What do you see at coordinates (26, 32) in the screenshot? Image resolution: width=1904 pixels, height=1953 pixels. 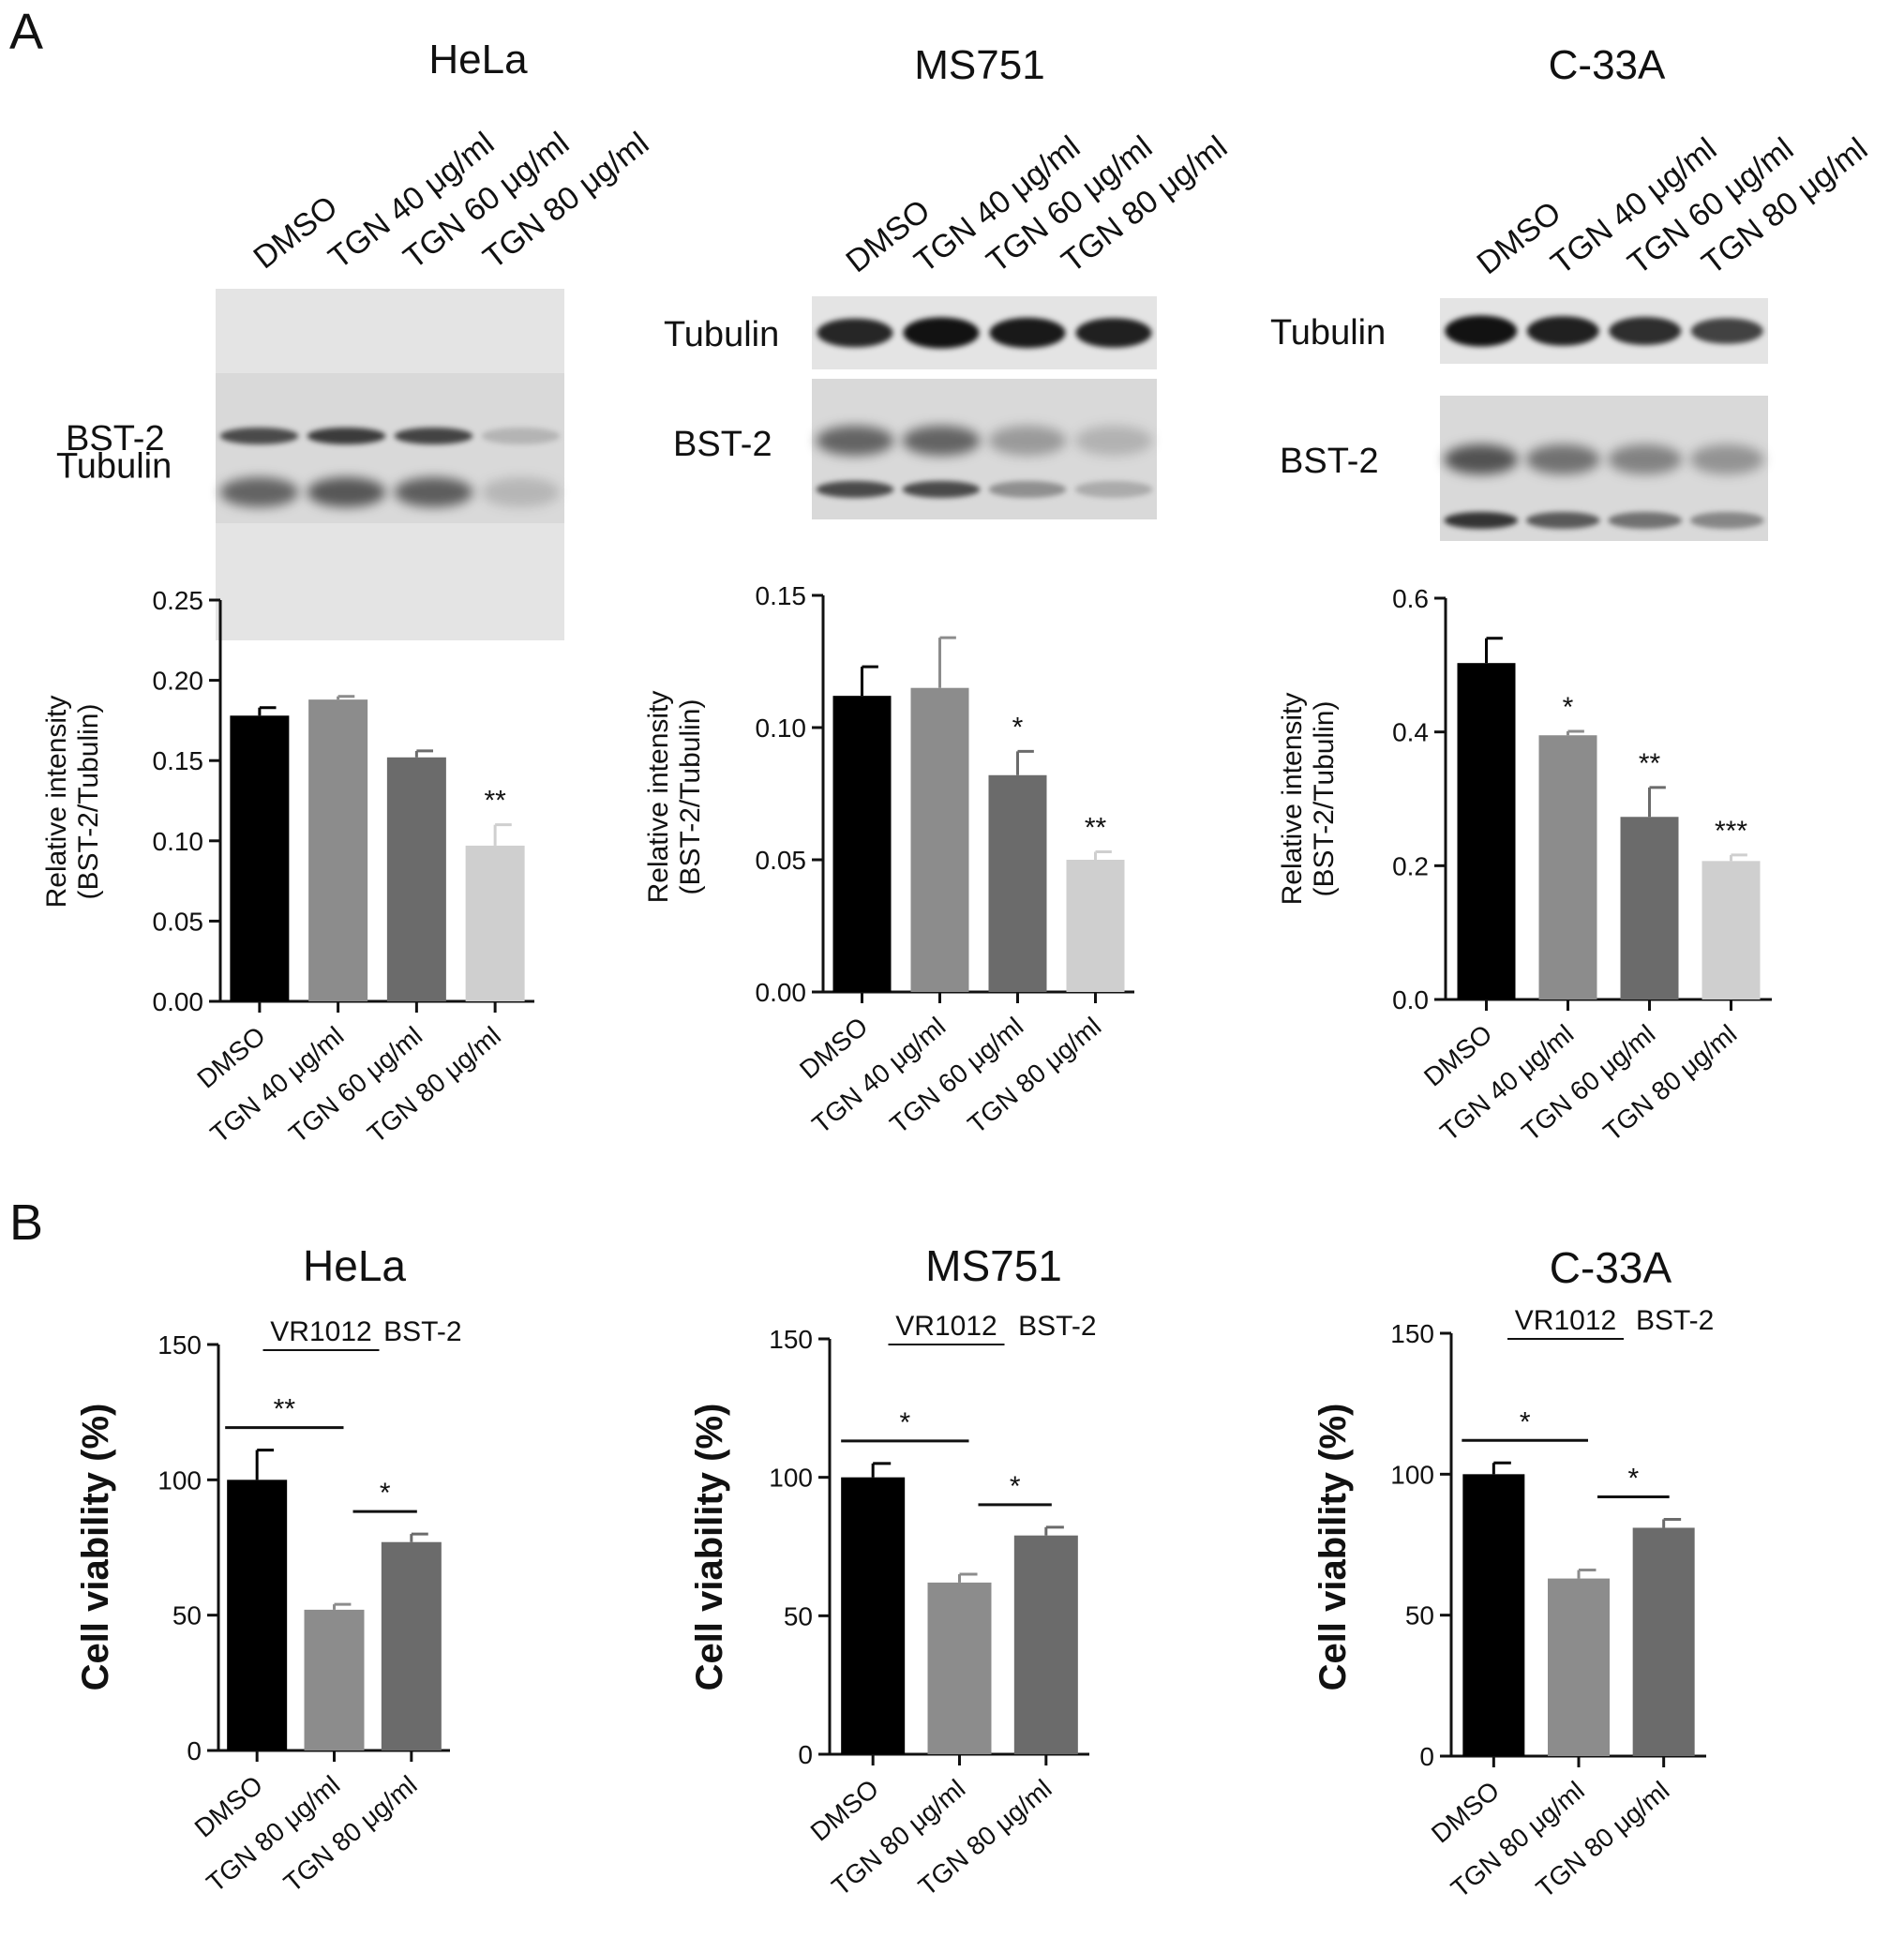 I see `panel-label-a: A` at bounding box center [26, 32].